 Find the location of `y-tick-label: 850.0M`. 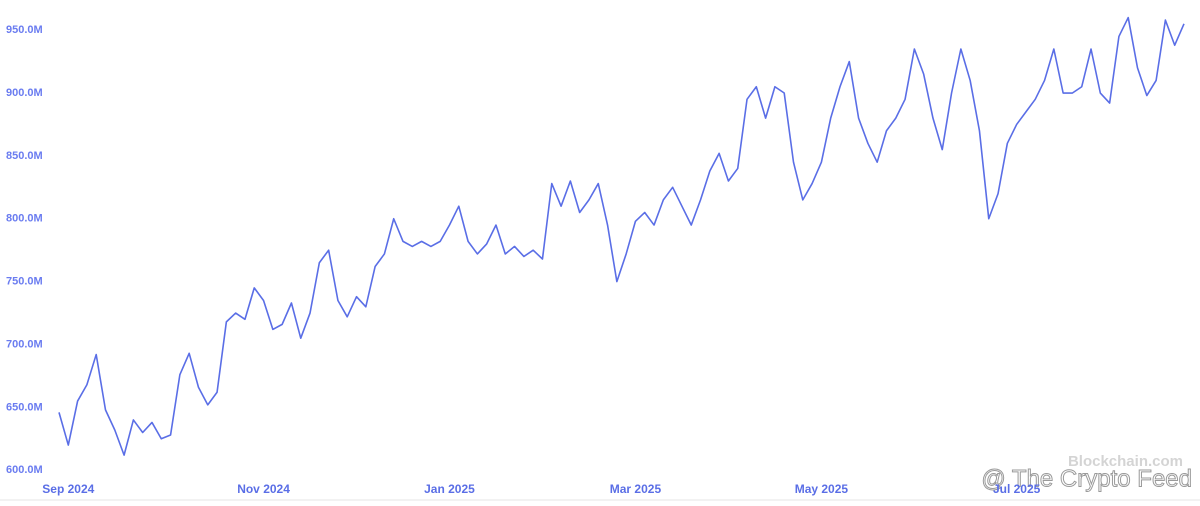

y-tick-label: 850.0M is located at coordinates (24, 156).